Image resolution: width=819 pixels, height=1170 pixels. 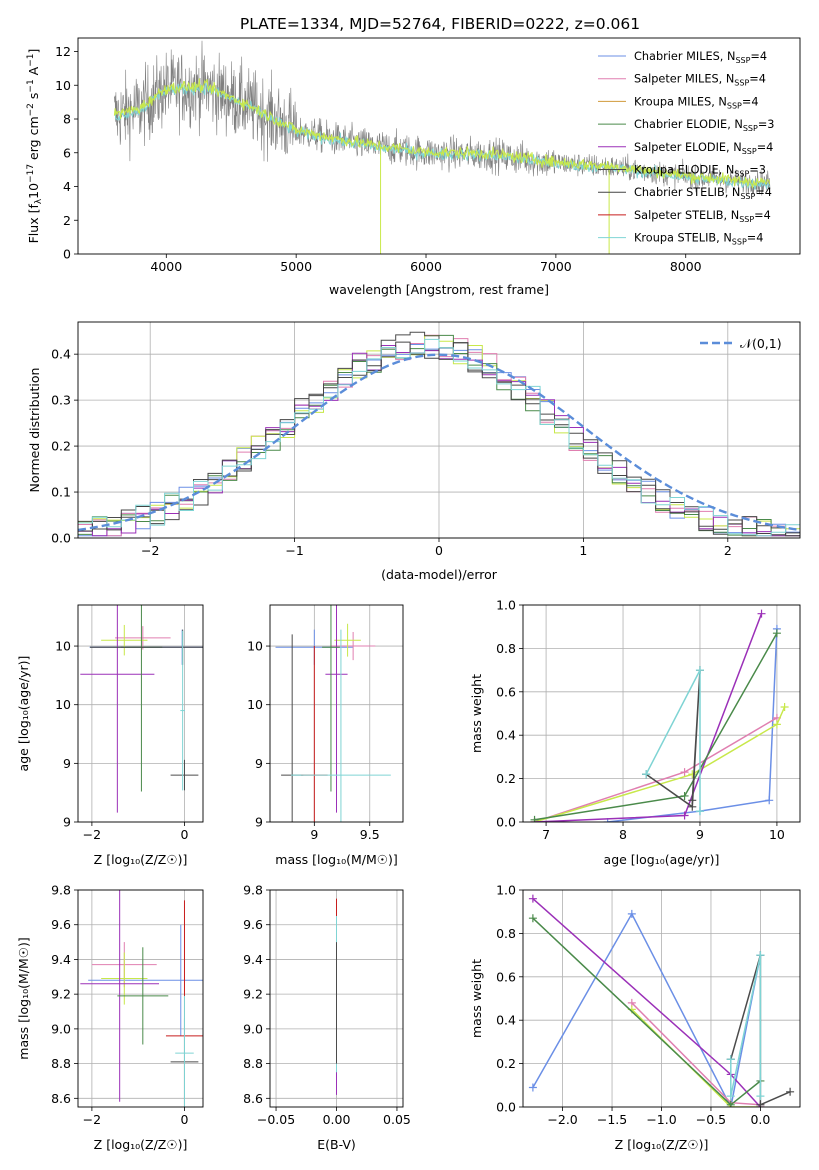 I want to click on age-vs-mass-points, so click(x=333, y=713).